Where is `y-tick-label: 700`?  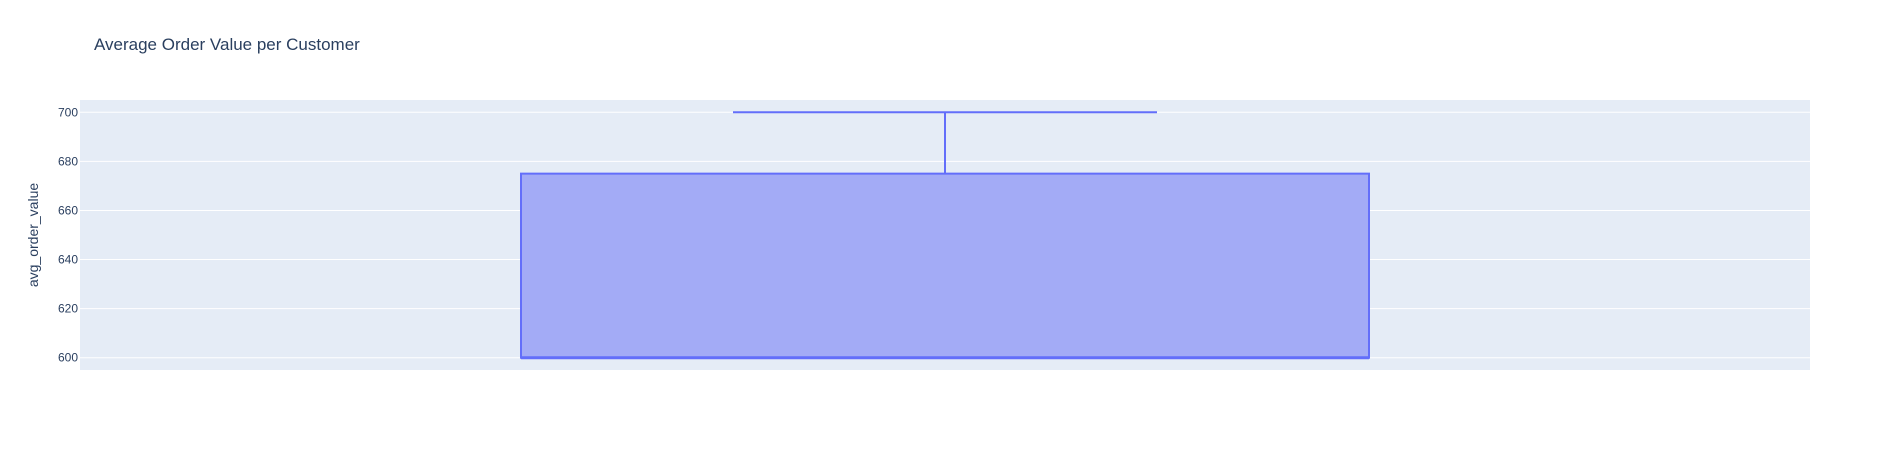
y-tick-label: 700 is located at coordinates (68, 112).